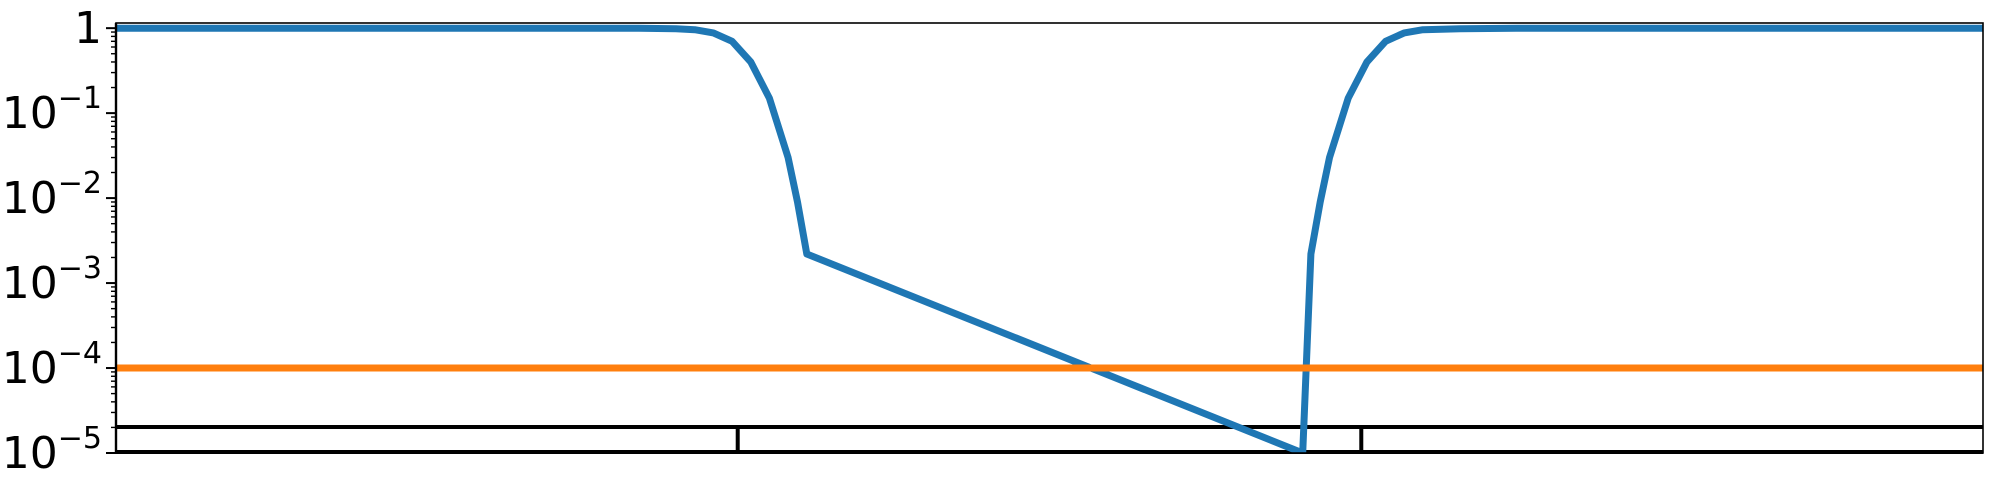 Image resolution: width=1990 pixels, height=489 pixels. Describe the element at coordinates (52, 450) in the screenshot. I see `y-tick-label: 10⁻⁵` at that location.